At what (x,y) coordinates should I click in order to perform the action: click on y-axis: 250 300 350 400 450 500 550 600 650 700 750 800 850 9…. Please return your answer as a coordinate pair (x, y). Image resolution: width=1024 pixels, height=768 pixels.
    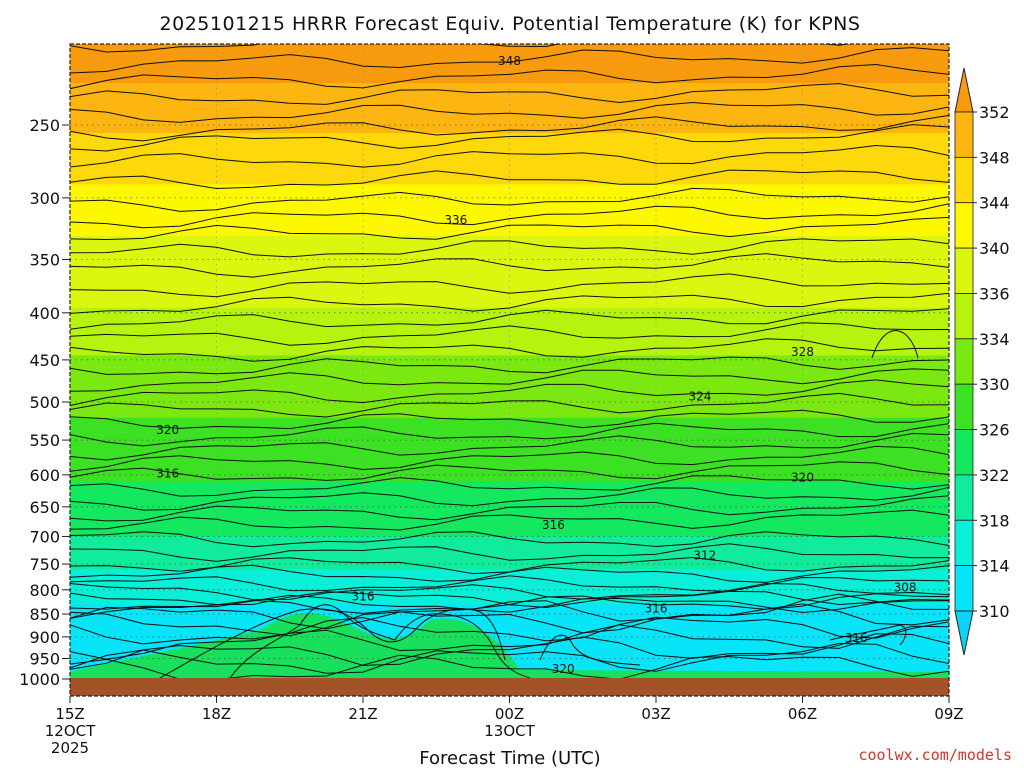
    Looking at the image, I should click on (44, 402).